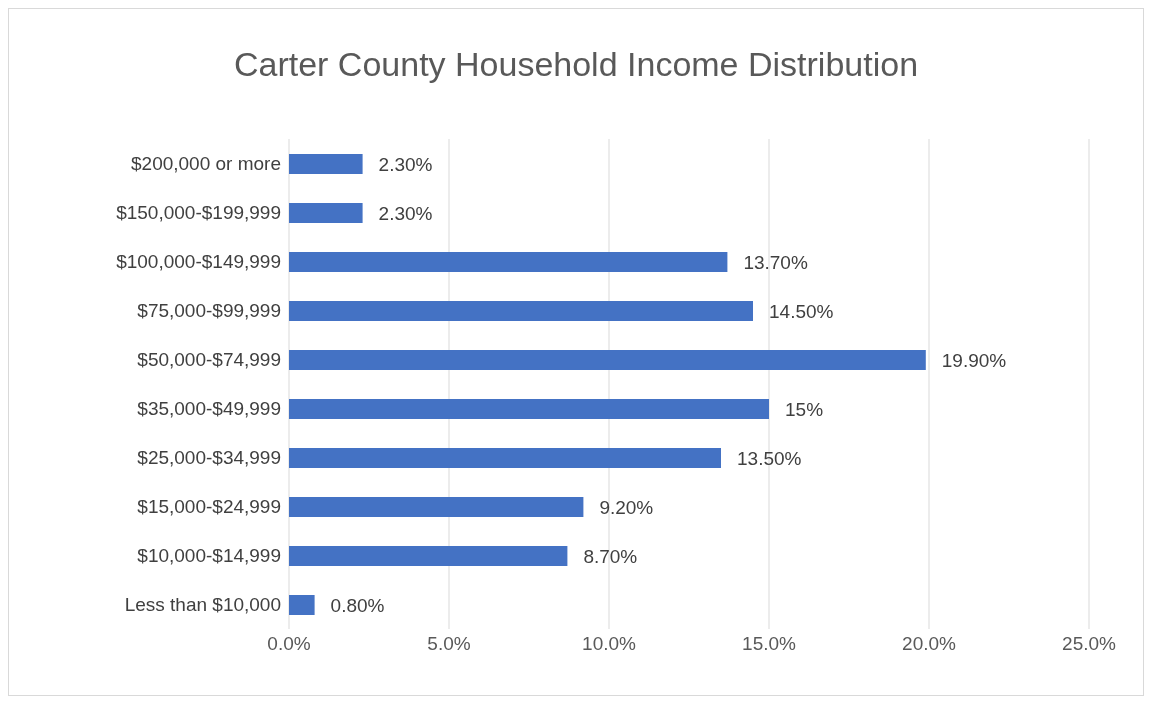 Image resolution: width=1152 pixels, height=704 pixels. What do you see at coordinates (609, 644) in the screenshot?
I see `x-tick-label: 10.0%` at bounding box center [609, 644].